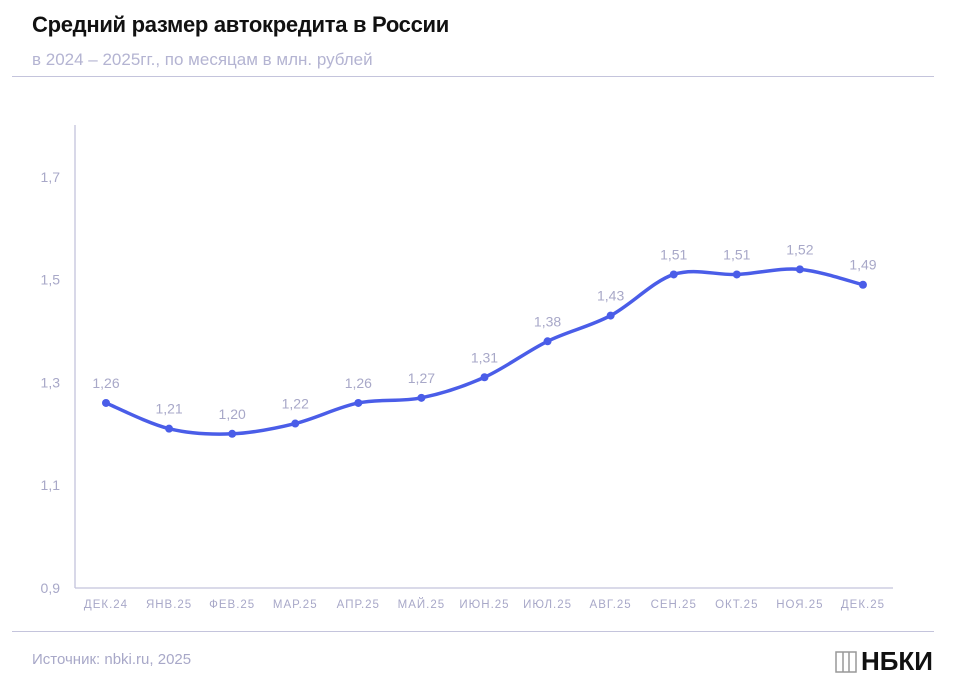  I want to click on nbki-logo: НБКИ, so click(884, 661).